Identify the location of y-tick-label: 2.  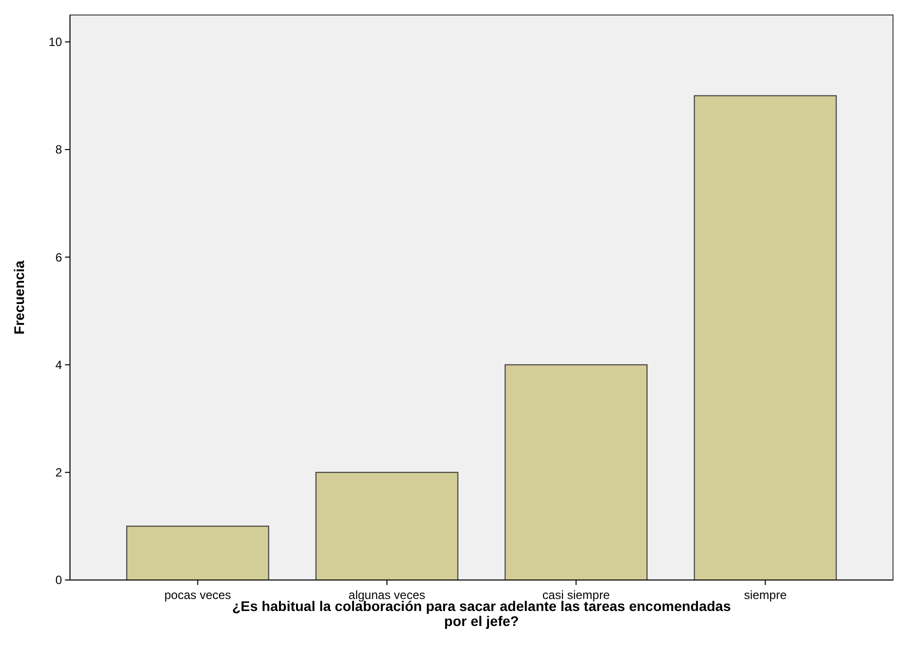
(58, 473).